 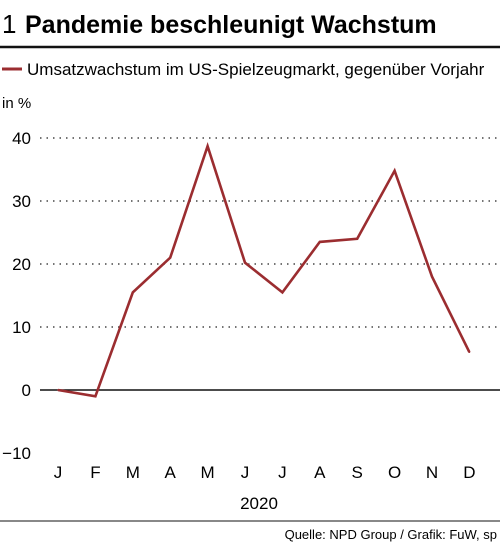 What do you see at coordinates (357, 472) in the screenshot?
I see `x-tick-label: S` at bounding box center [357, 472].